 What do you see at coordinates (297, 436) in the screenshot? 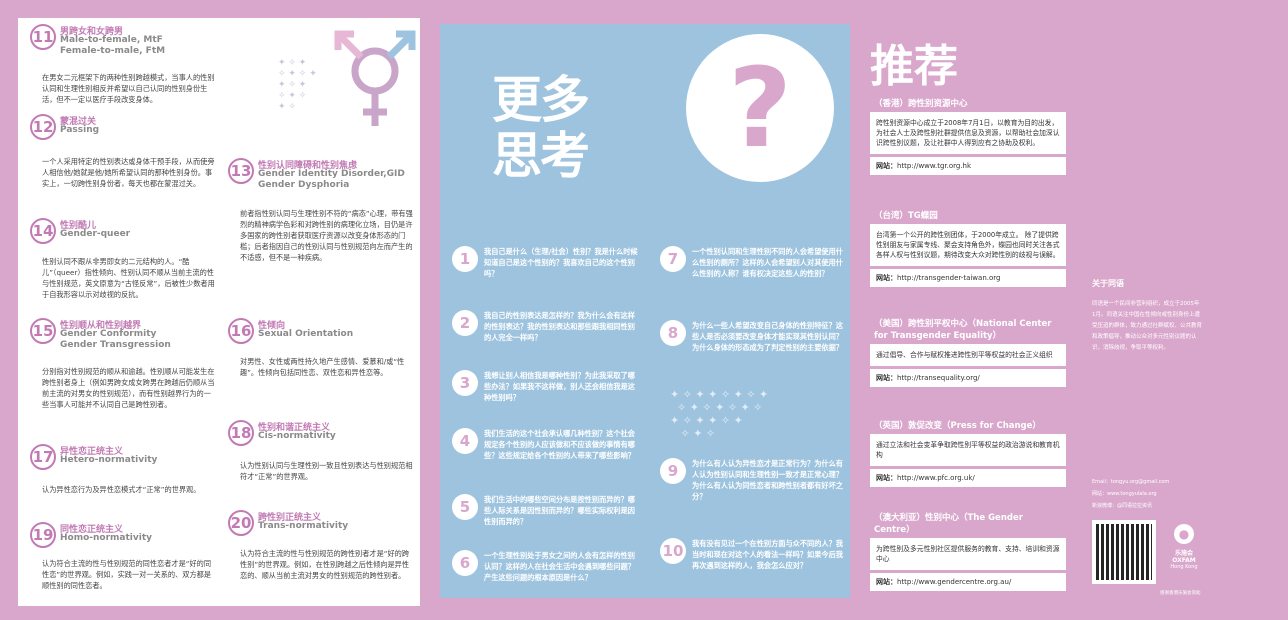
I see `term-title-en: Cis-normativity` at bounding box center [297, 436].